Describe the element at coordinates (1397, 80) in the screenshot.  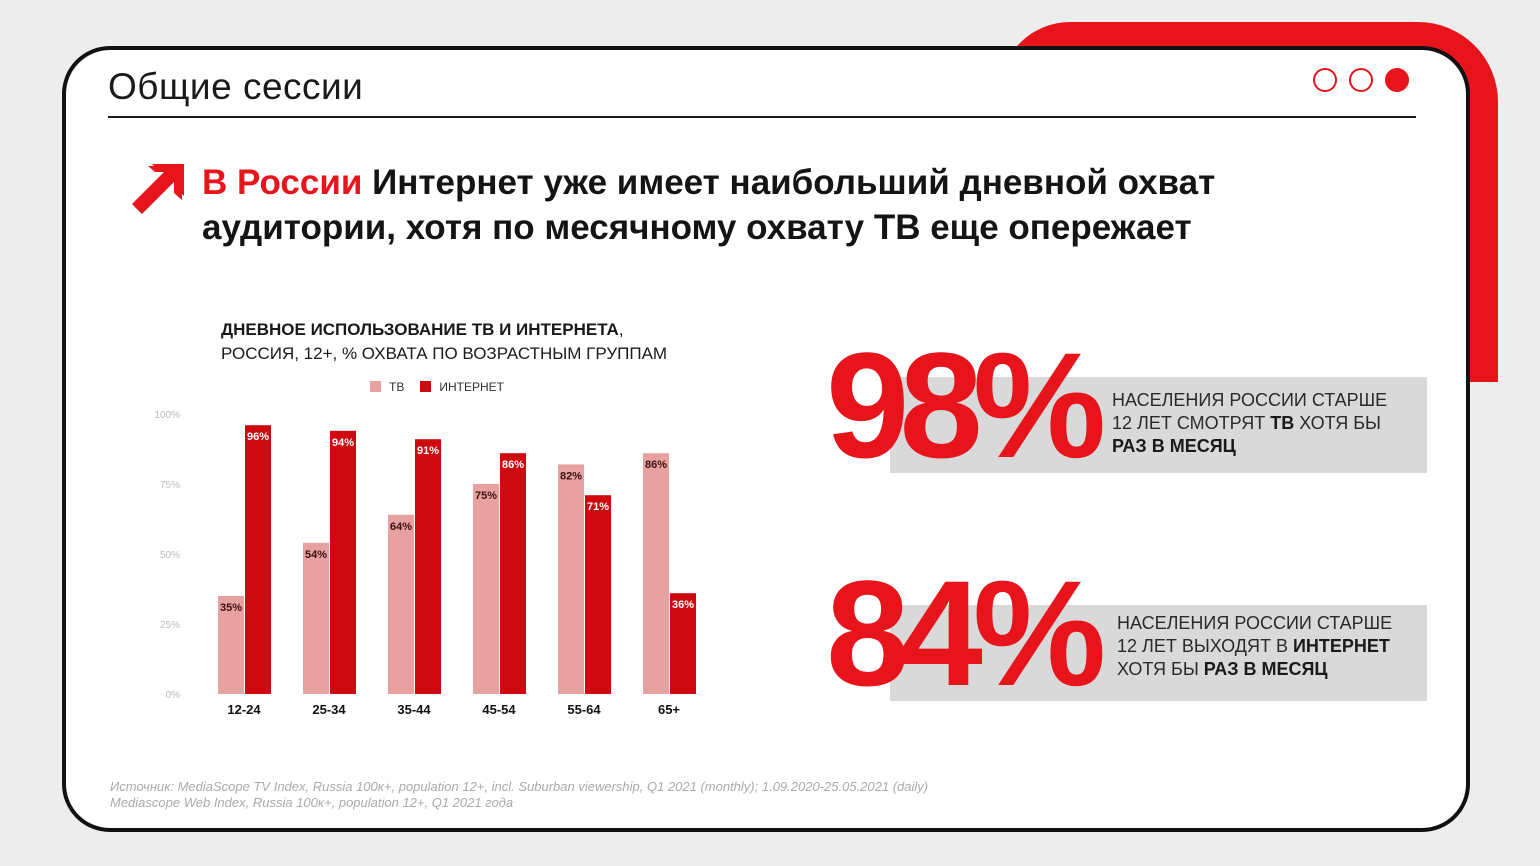
I see `indicator-dot-3-active` at that location.